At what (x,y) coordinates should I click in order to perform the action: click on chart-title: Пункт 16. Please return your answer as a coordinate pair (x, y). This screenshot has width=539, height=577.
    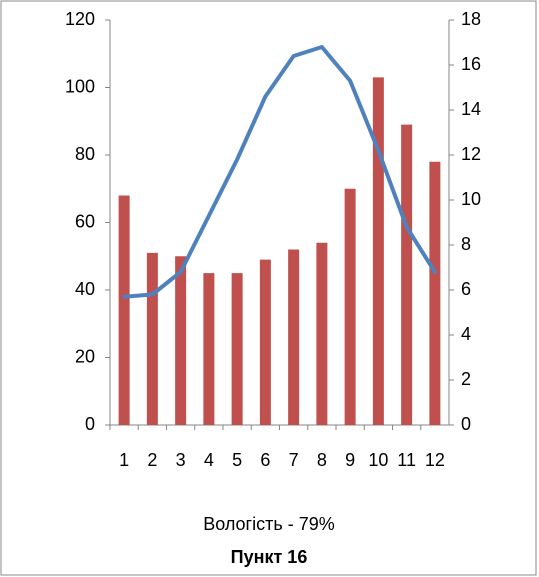
    Looking at the image, I should click on (269, 557).